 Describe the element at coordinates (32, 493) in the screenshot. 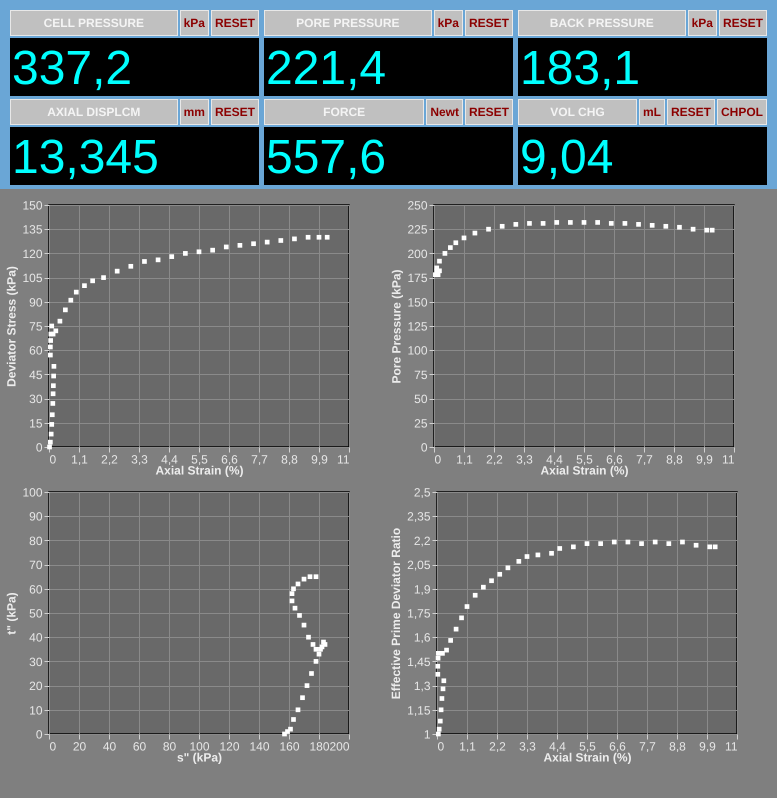

I see `y-tick-label: 100` at that location.